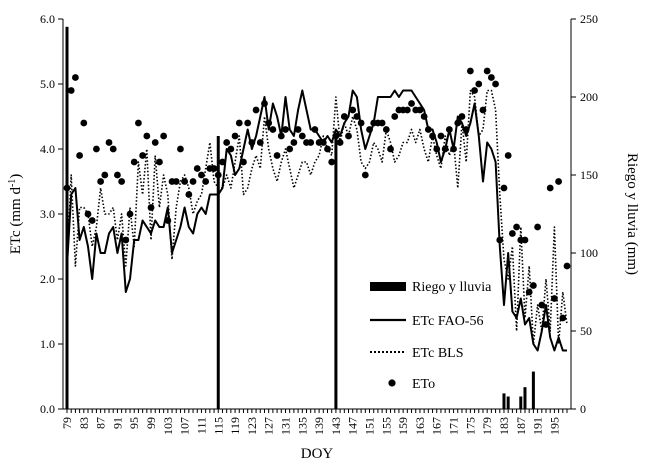  I want to click on legend-riego-swatch, so click(388, 286).